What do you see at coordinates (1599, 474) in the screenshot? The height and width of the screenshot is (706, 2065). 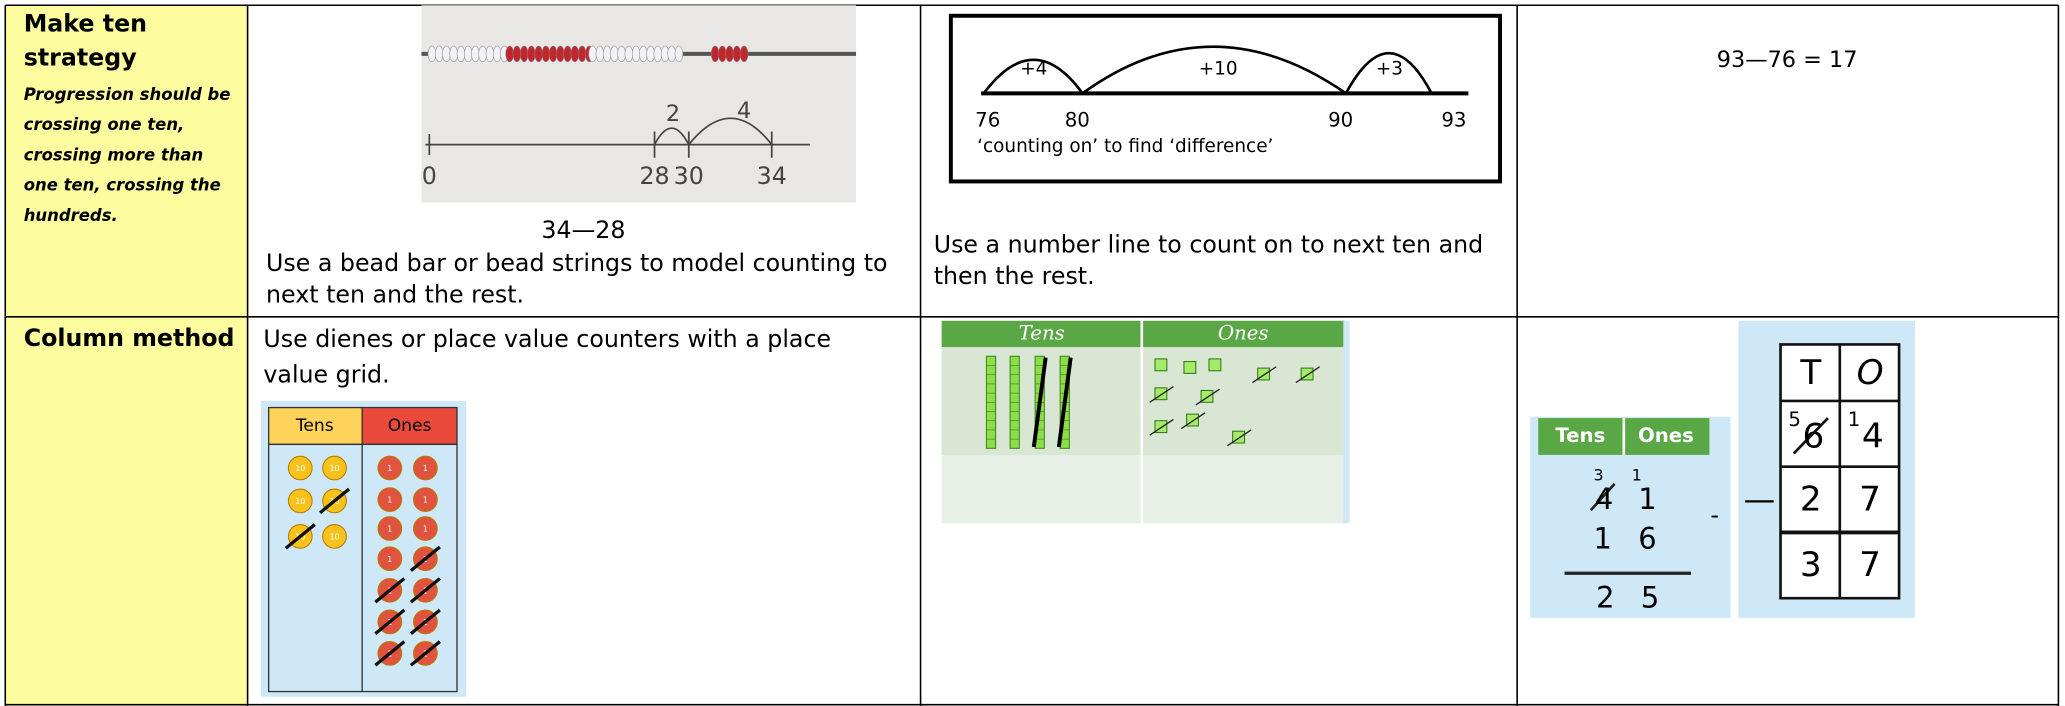 I see `exchange-digit: 3` at bounding box center [1599, 474].